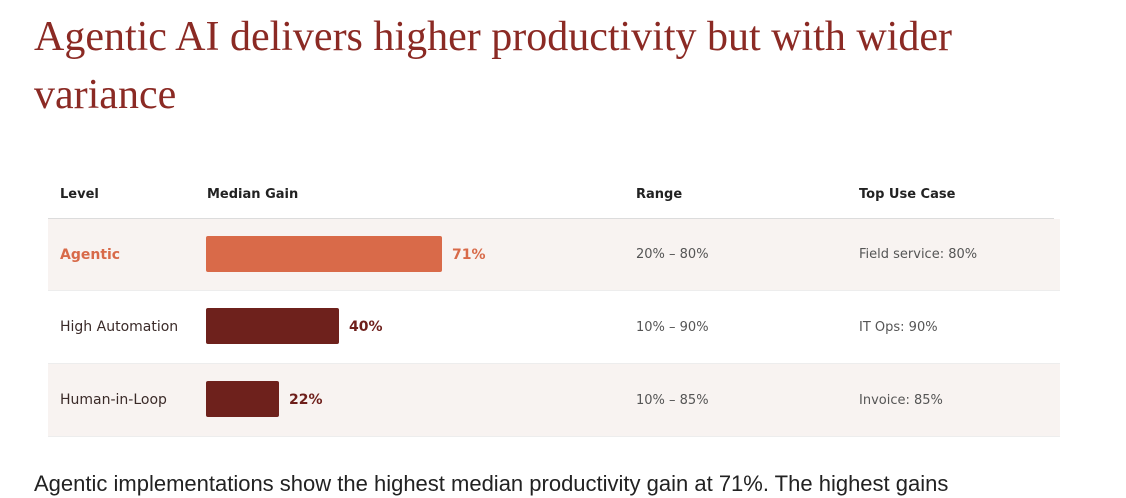  I want to click on row-range: 10% – 85%, so click(672, 400).